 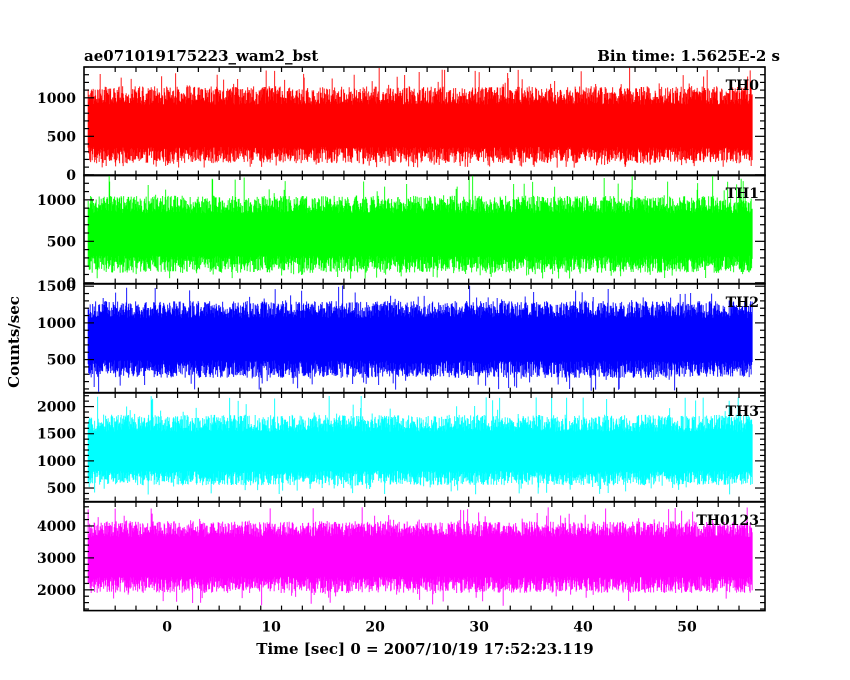 What do you see at coordinates (375, 628) in the screenshot?
I see `x-tick-label: 20` at bounding box center [375, 628].